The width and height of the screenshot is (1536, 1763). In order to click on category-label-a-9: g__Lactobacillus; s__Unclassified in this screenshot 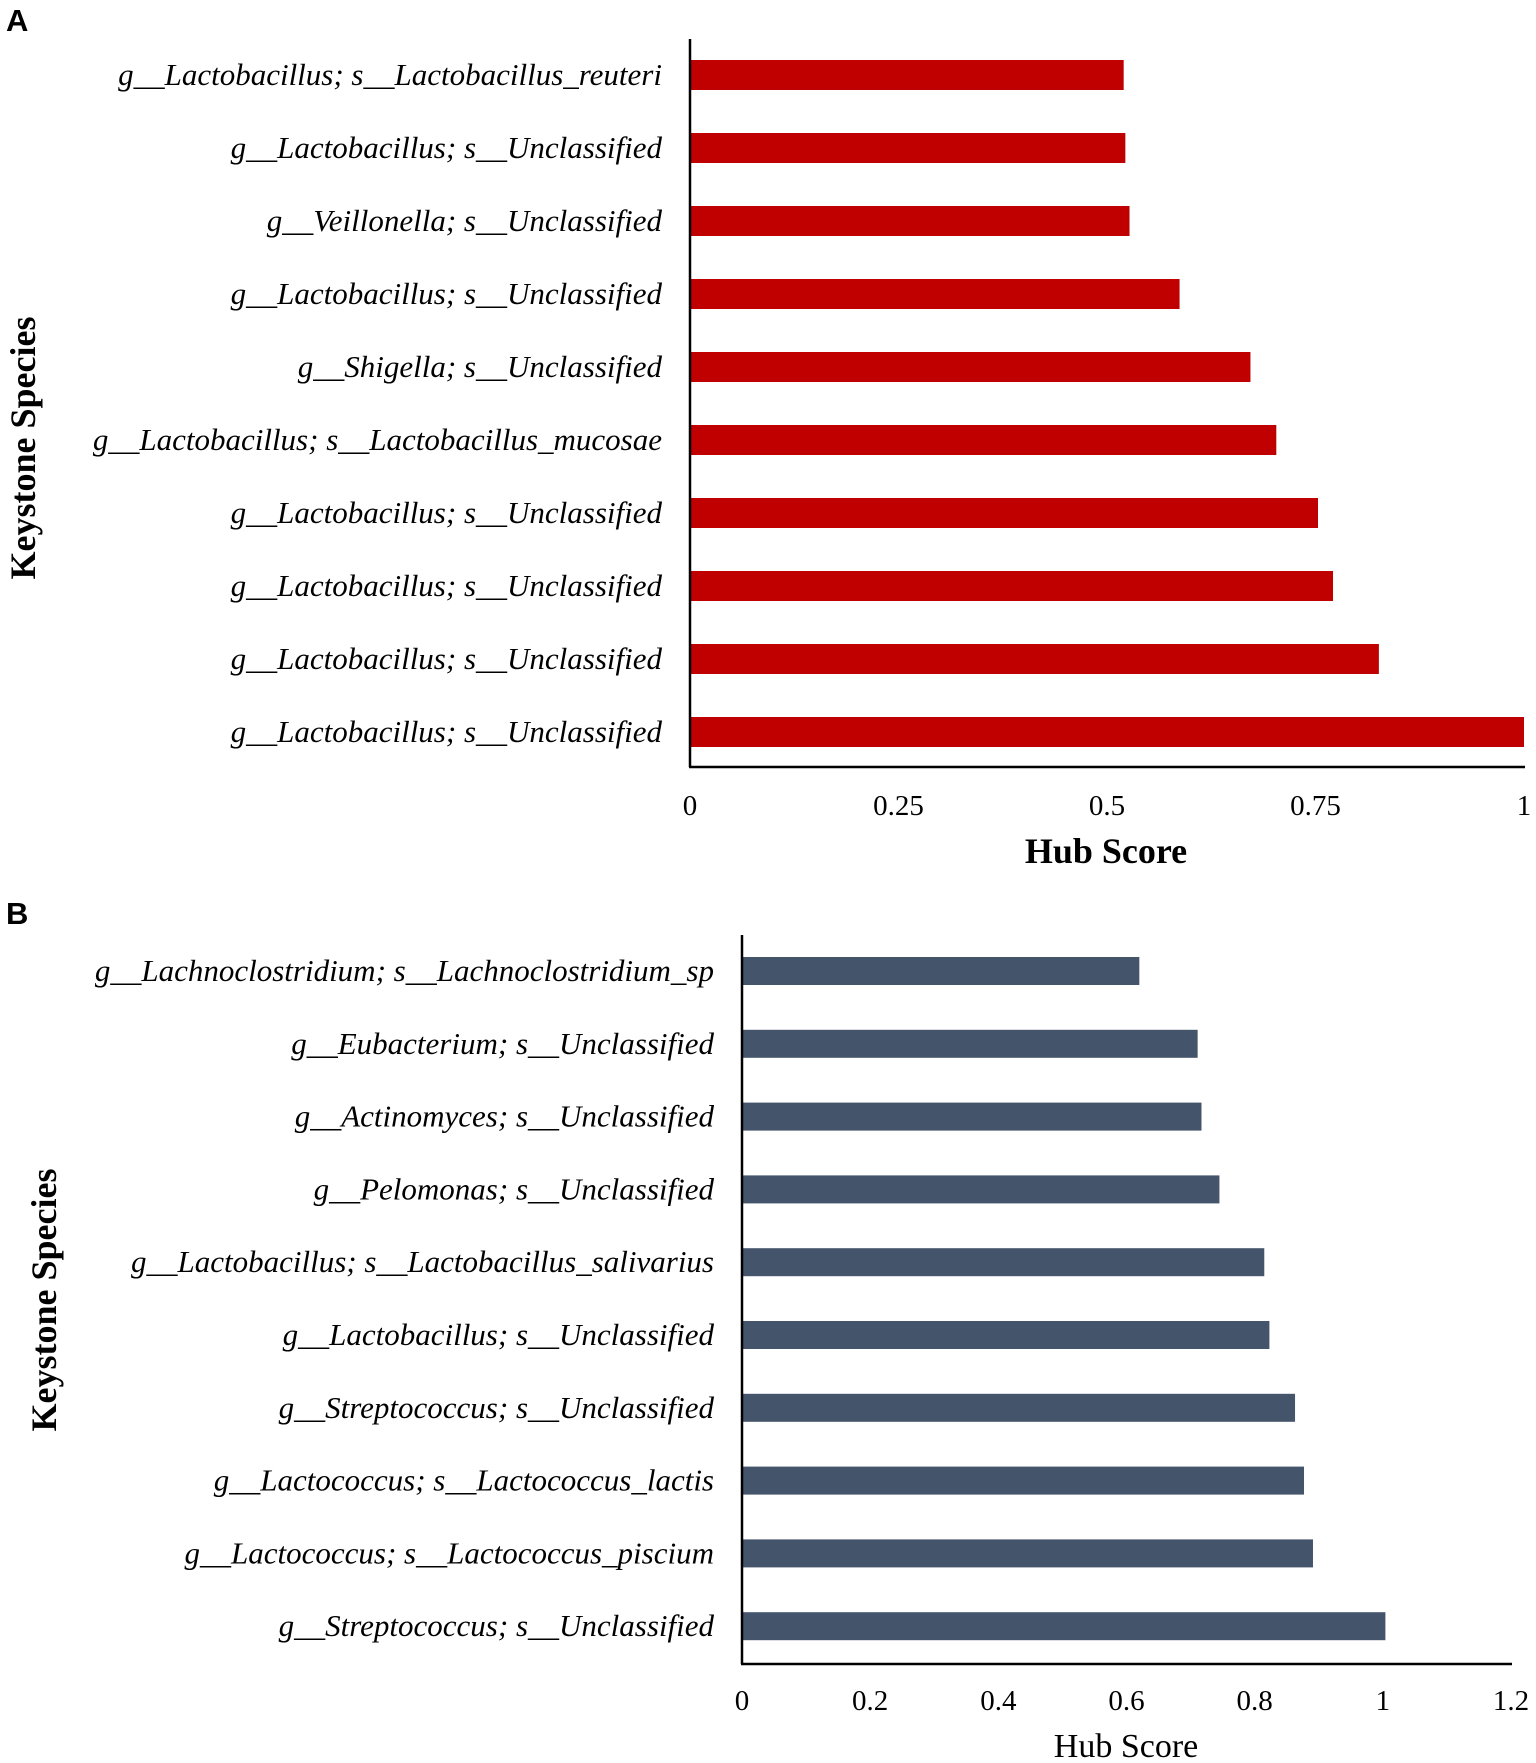, I will do `click(447, 658)`.